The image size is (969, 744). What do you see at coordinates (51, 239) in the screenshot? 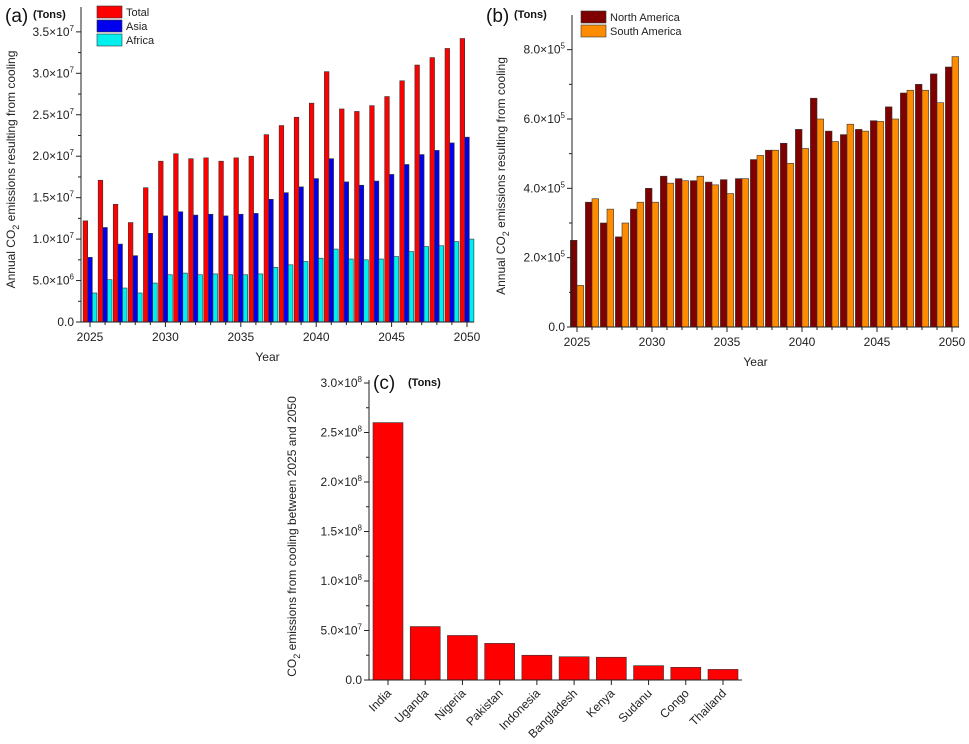
I see `tick-mantissa: 1.0×10` at bounding box center [51, 239].